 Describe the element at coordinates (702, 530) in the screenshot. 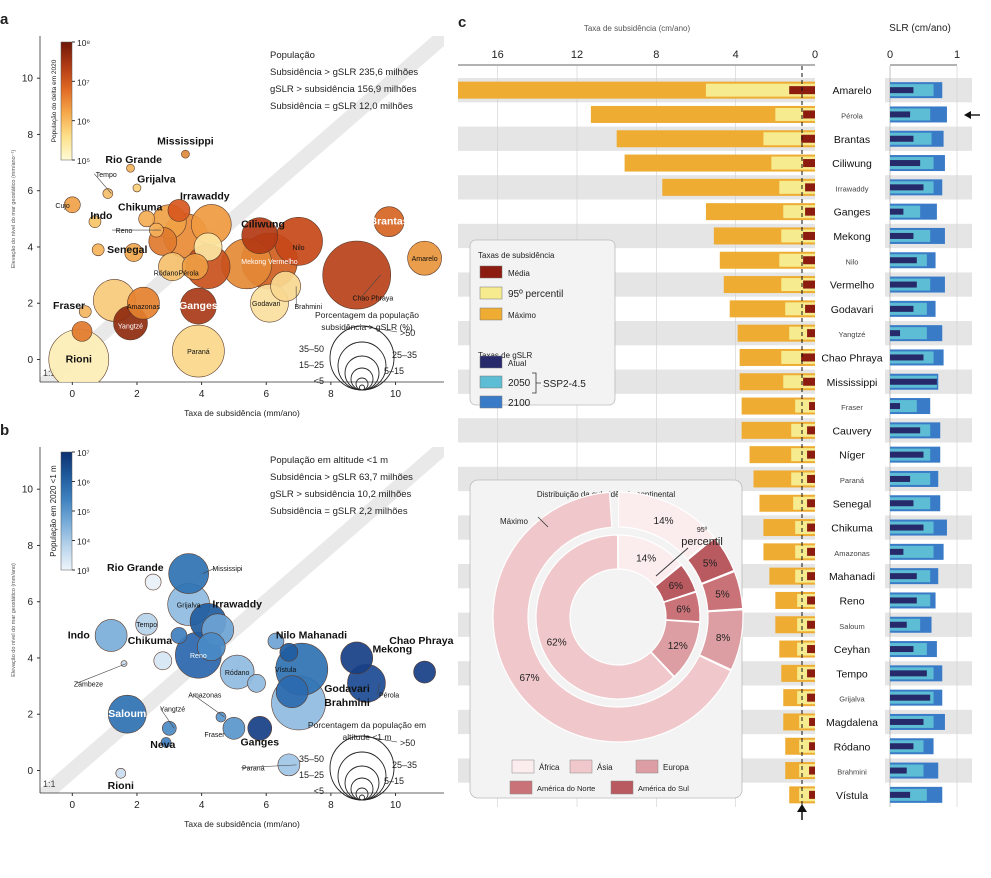

I see `donut-inner-label-1: 95º` at that location.